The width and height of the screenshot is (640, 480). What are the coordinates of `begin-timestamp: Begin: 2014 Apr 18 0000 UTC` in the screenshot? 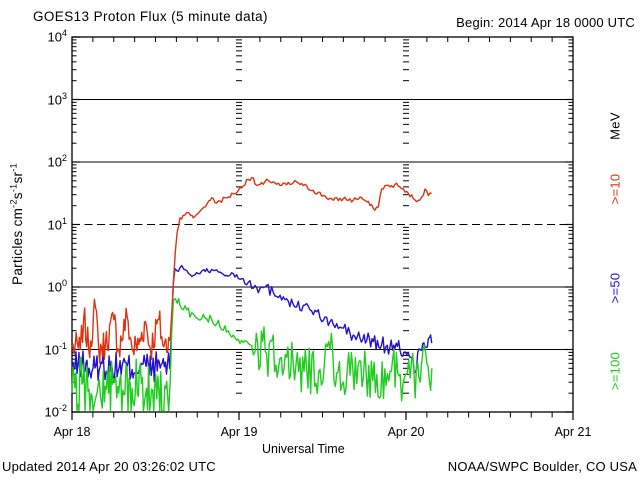 It's located at (545, 22).